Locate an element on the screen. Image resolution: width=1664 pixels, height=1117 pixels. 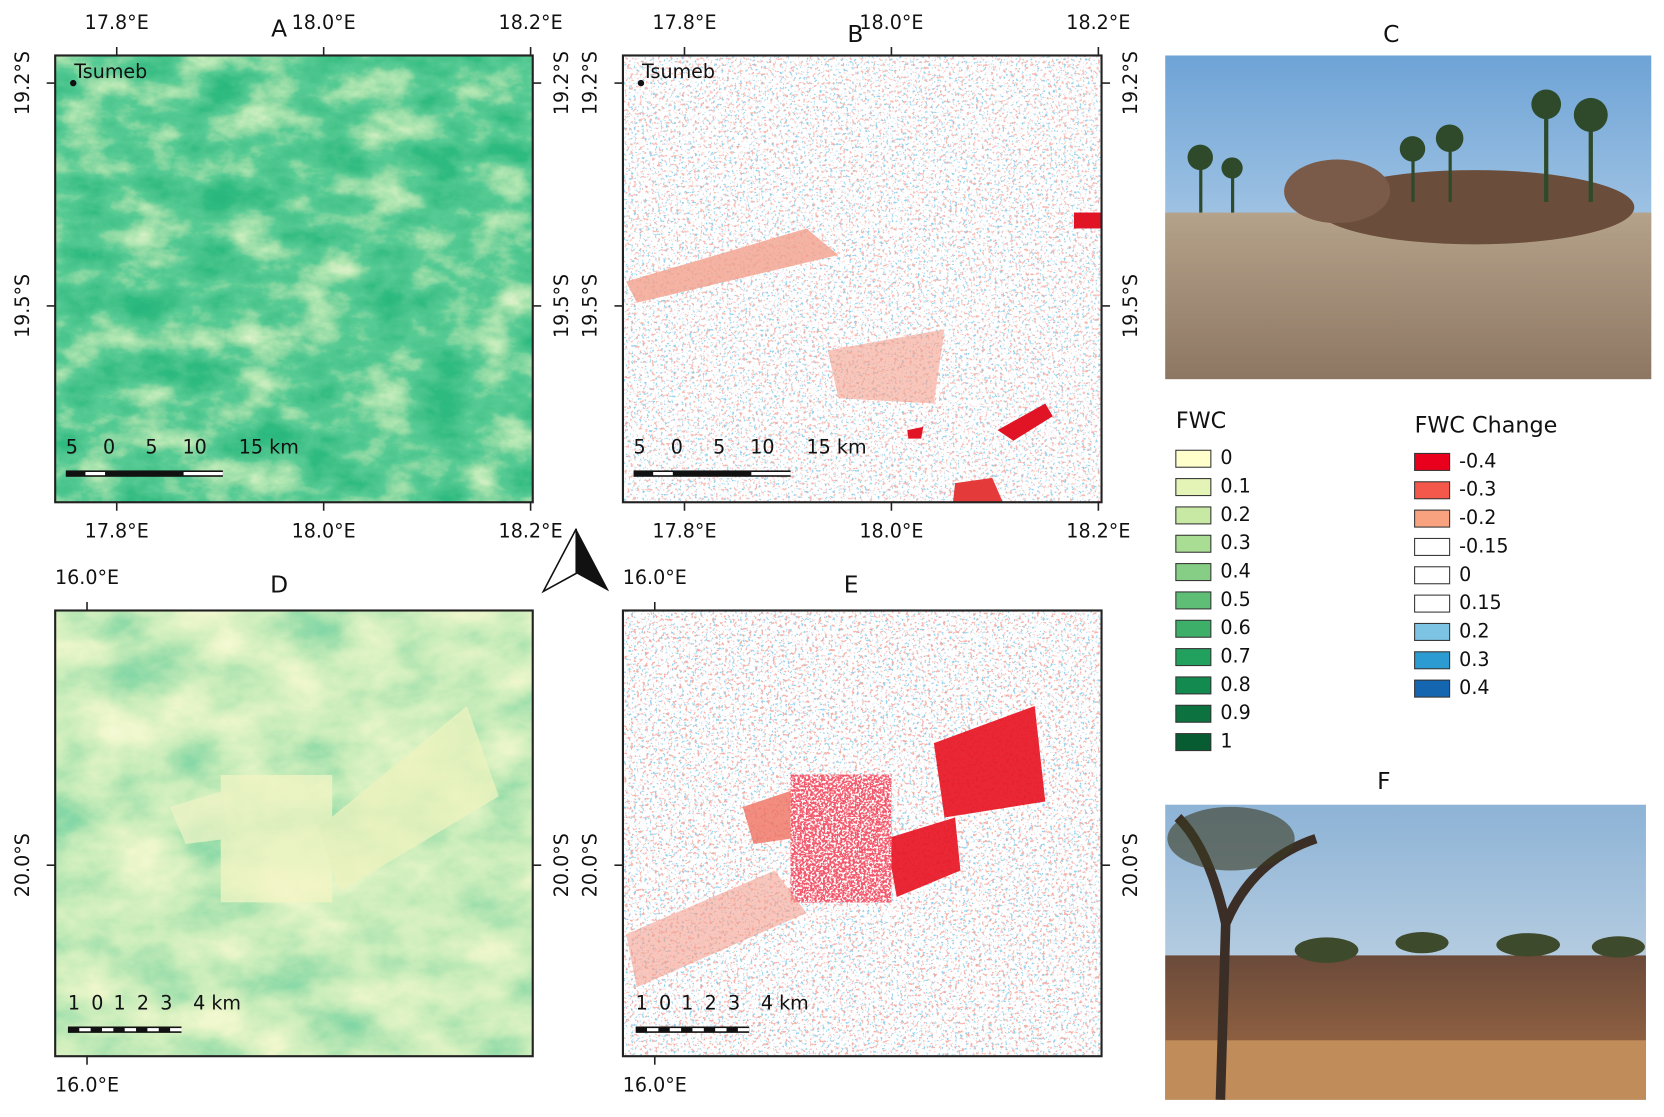
legend-label: 0.5 is located at coordinates (1235, 599).